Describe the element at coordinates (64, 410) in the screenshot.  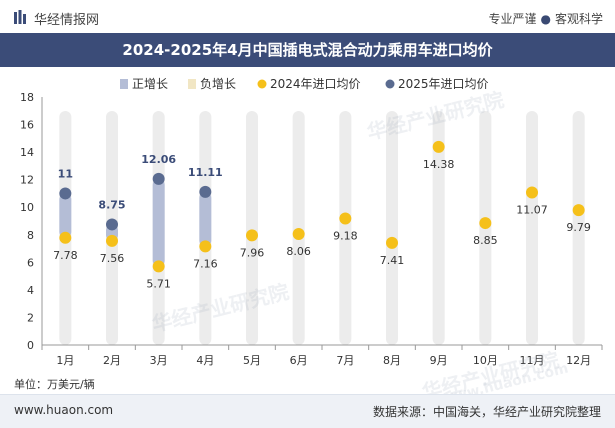
I see `website-link: www.huaon.com` at that location.